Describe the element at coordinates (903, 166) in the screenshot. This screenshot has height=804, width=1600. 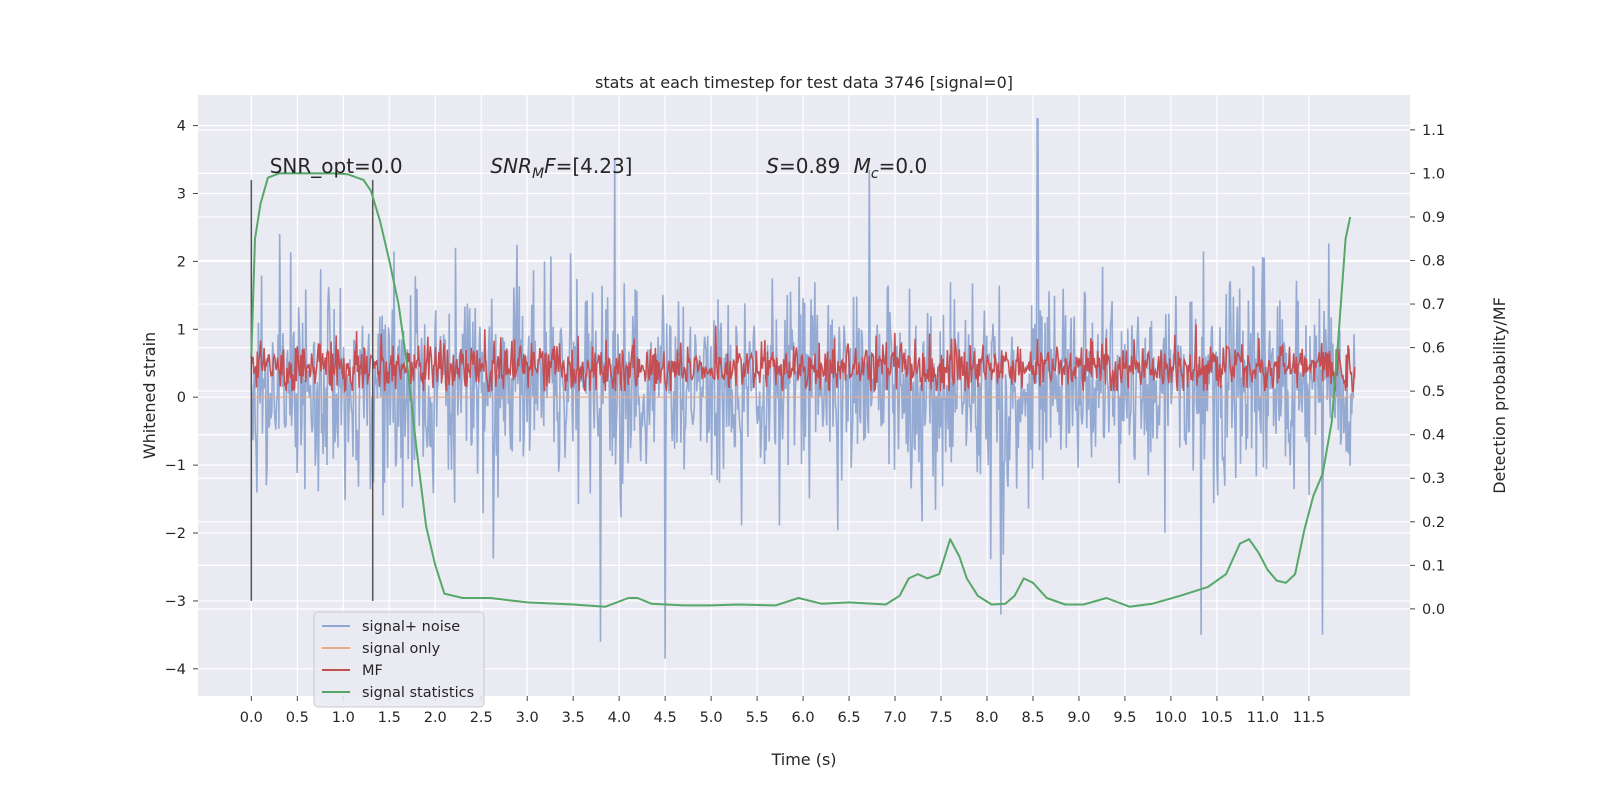
I see `annotation-mc-number: =0.0` at that location.